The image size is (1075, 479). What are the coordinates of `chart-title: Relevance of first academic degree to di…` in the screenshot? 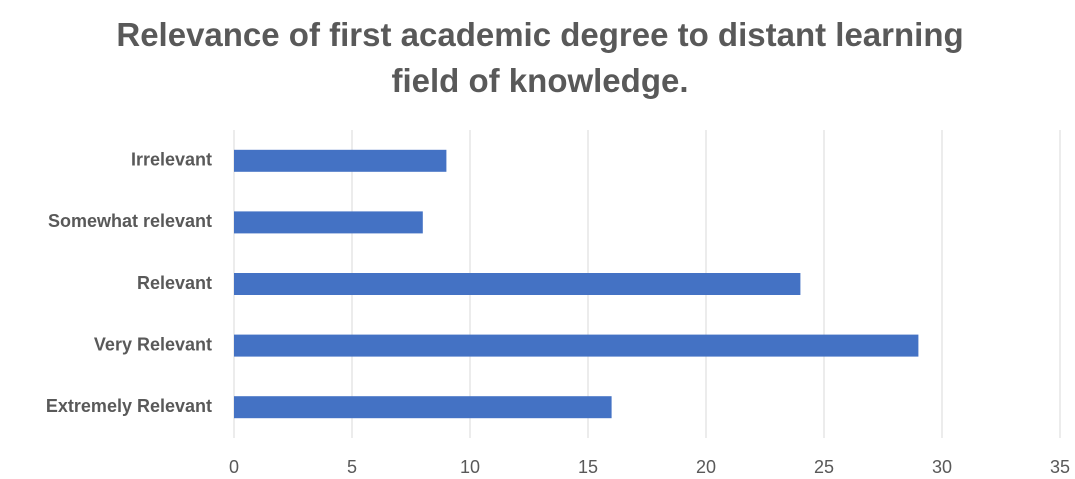 It's located at (540, 57).